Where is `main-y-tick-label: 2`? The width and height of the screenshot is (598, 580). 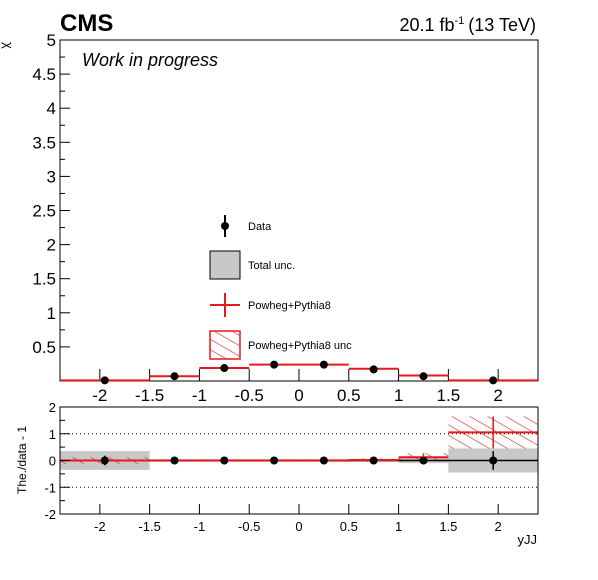 main-y-tick-label: 2 is located at coordinates (51, 245).